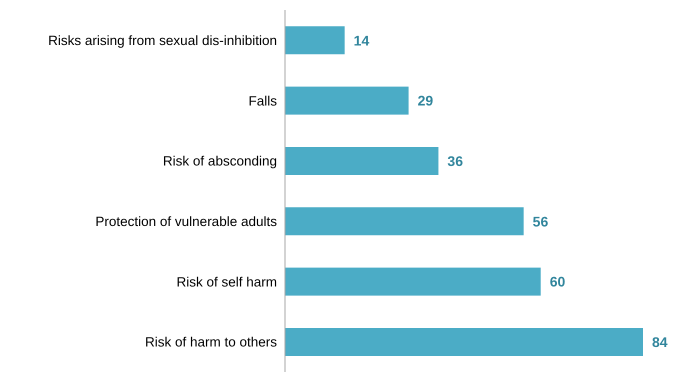 The image size is (681, 380). Describe the element at coordinates (162, 40) in the screenshot. I see `y-tick-label: Risks arising from sexual dis-inhibition` at that location.